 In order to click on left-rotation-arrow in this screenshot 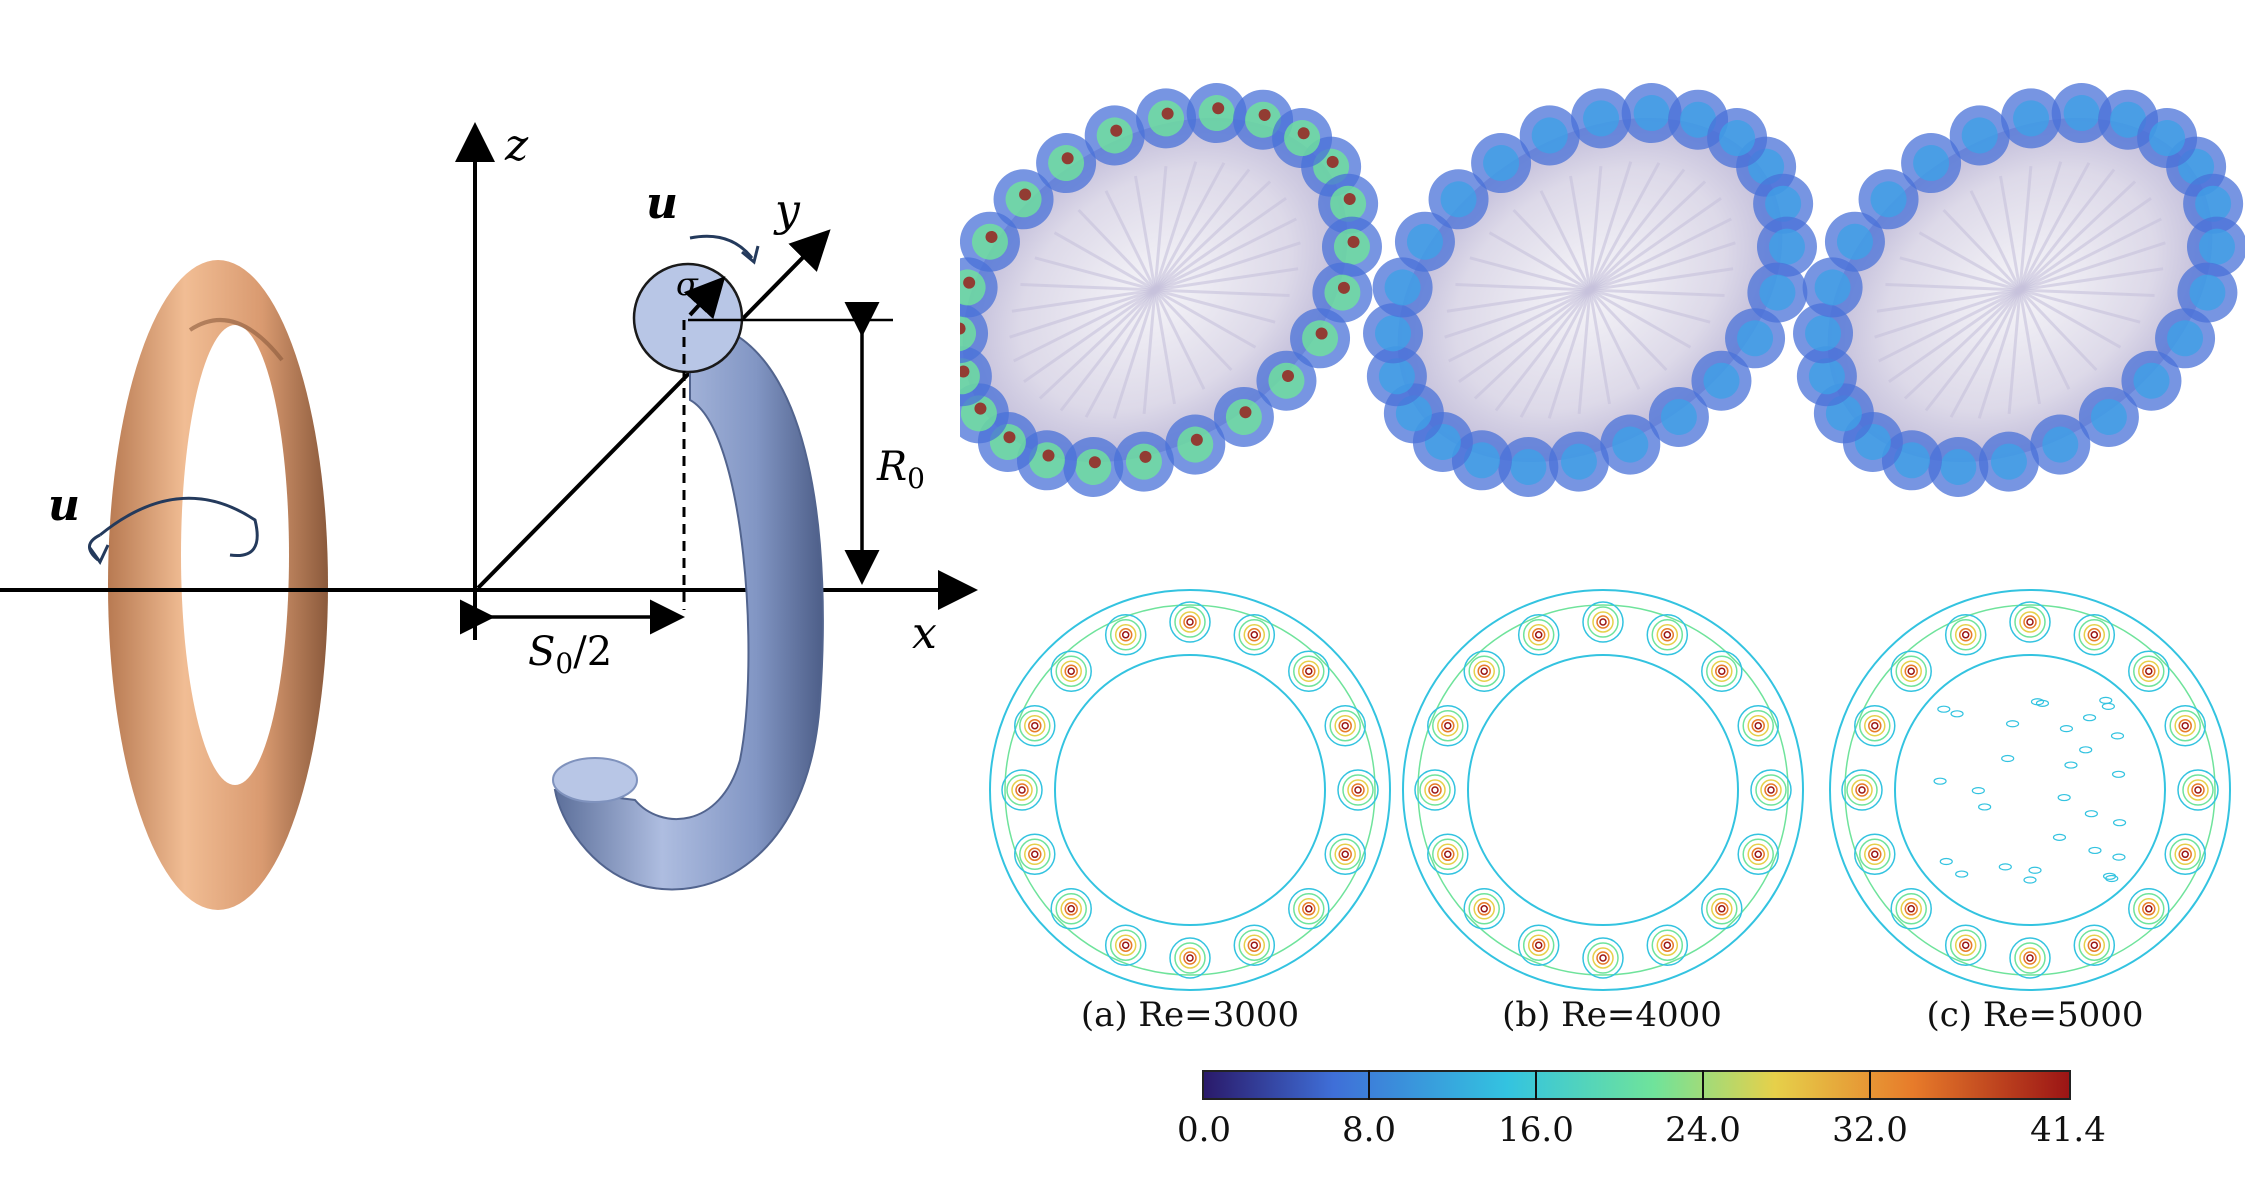, I will do `click(173, 530)`.